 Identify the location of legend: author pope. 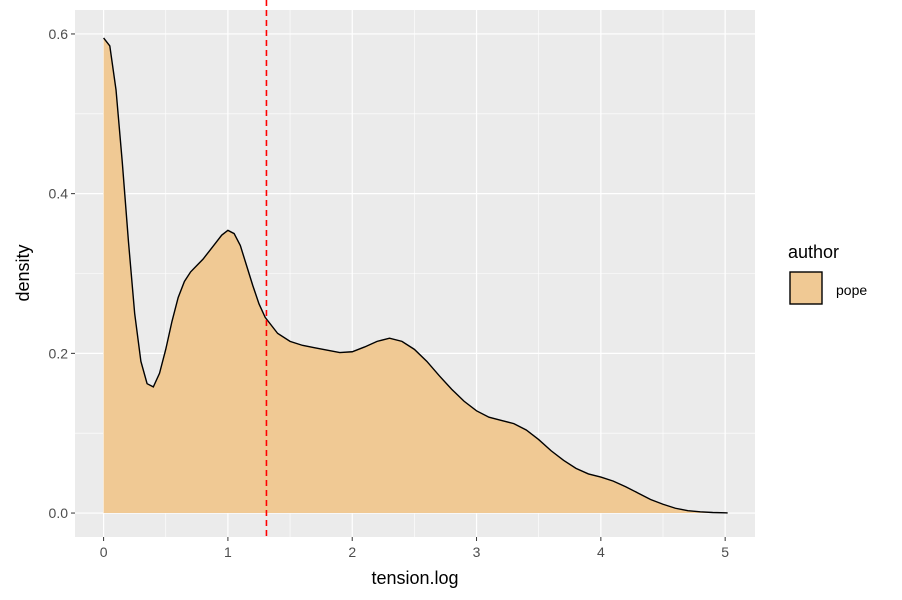
(827, 273).